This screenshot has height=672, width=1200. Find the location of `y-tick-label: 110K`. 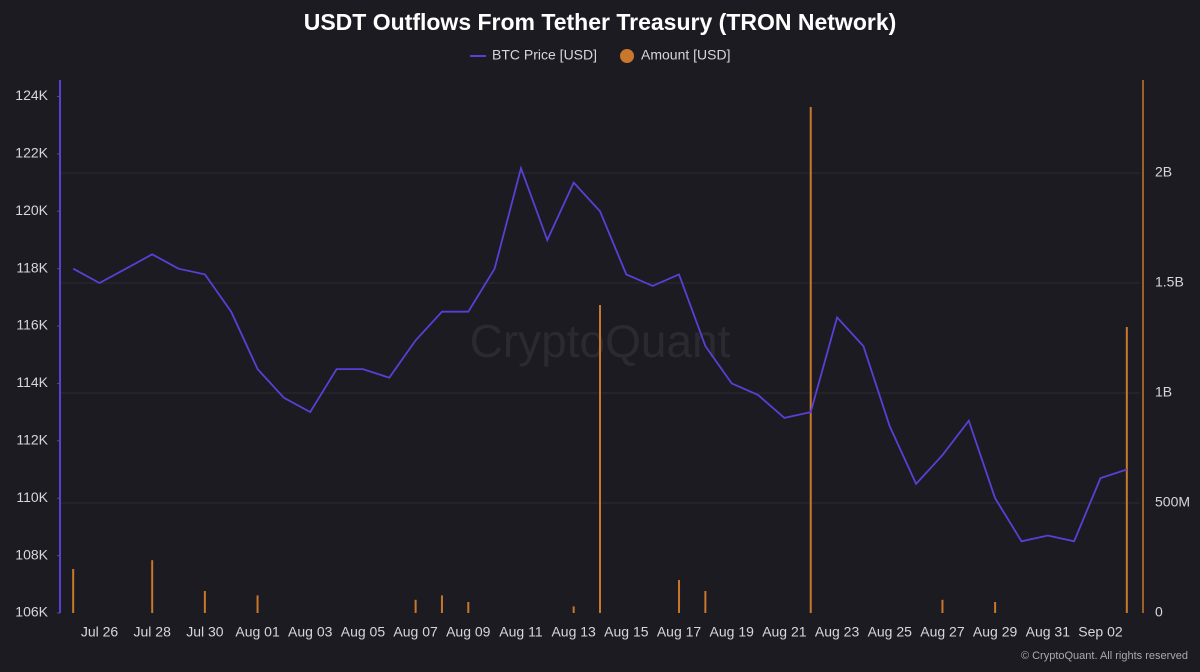

y-tick-label: 110K is located at coordinates (32, 497).